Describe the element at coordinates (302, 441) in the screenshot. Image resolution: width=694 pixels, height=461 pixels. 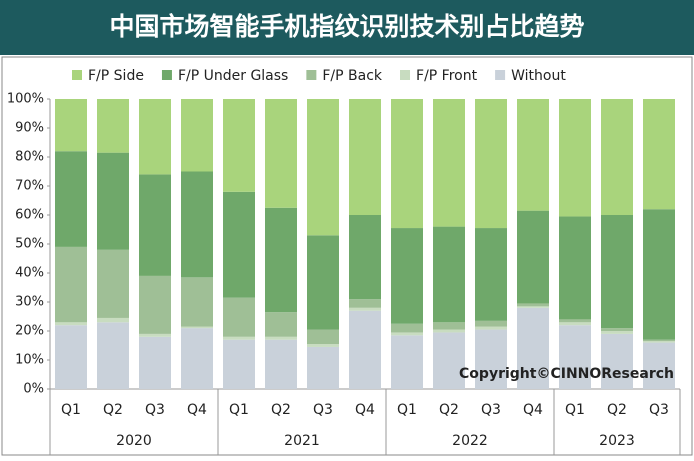
I see `group-label: 2021` at that location.